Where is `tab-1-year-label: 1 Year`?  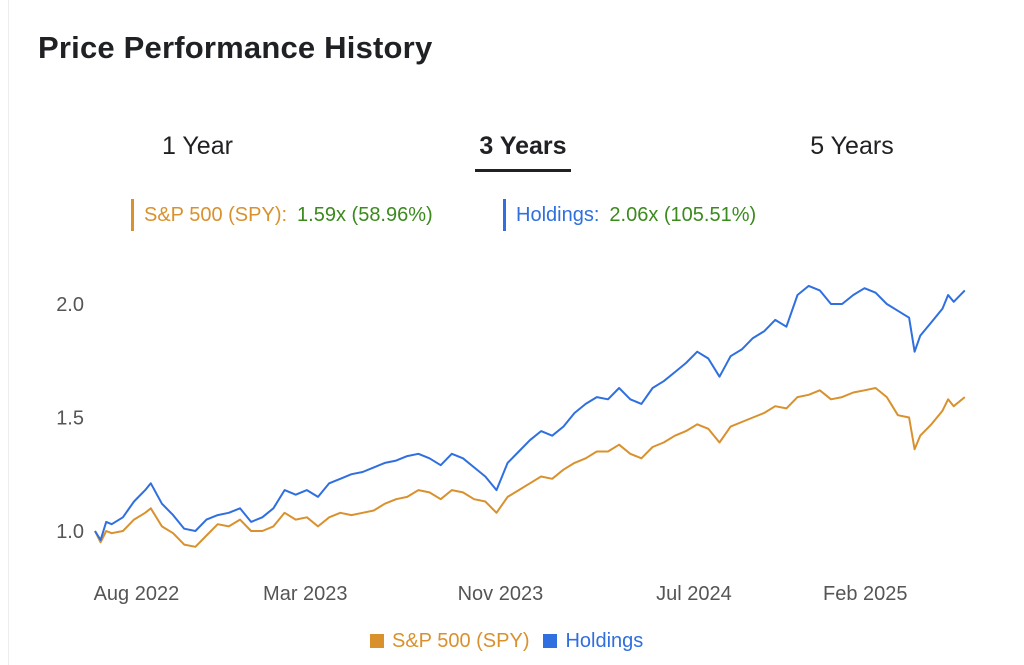 tab-1-year-label: 1 Year is located at coordinates (197, 145).